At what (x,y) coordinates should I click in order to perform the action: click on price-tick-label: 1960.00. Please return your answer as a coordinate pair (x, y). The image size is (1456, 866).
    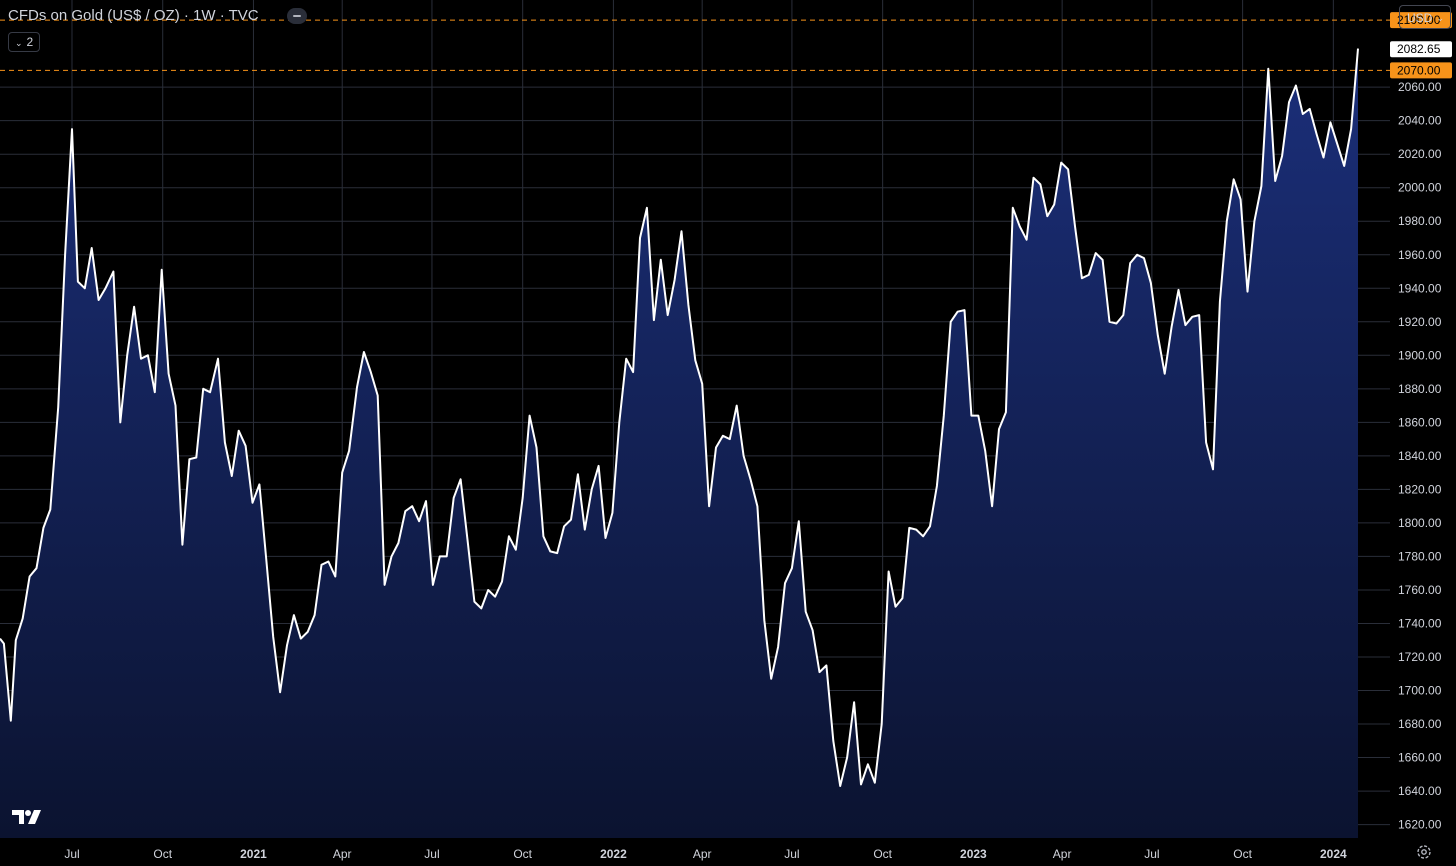
    Looking at the image, I should click on (1420, 255).